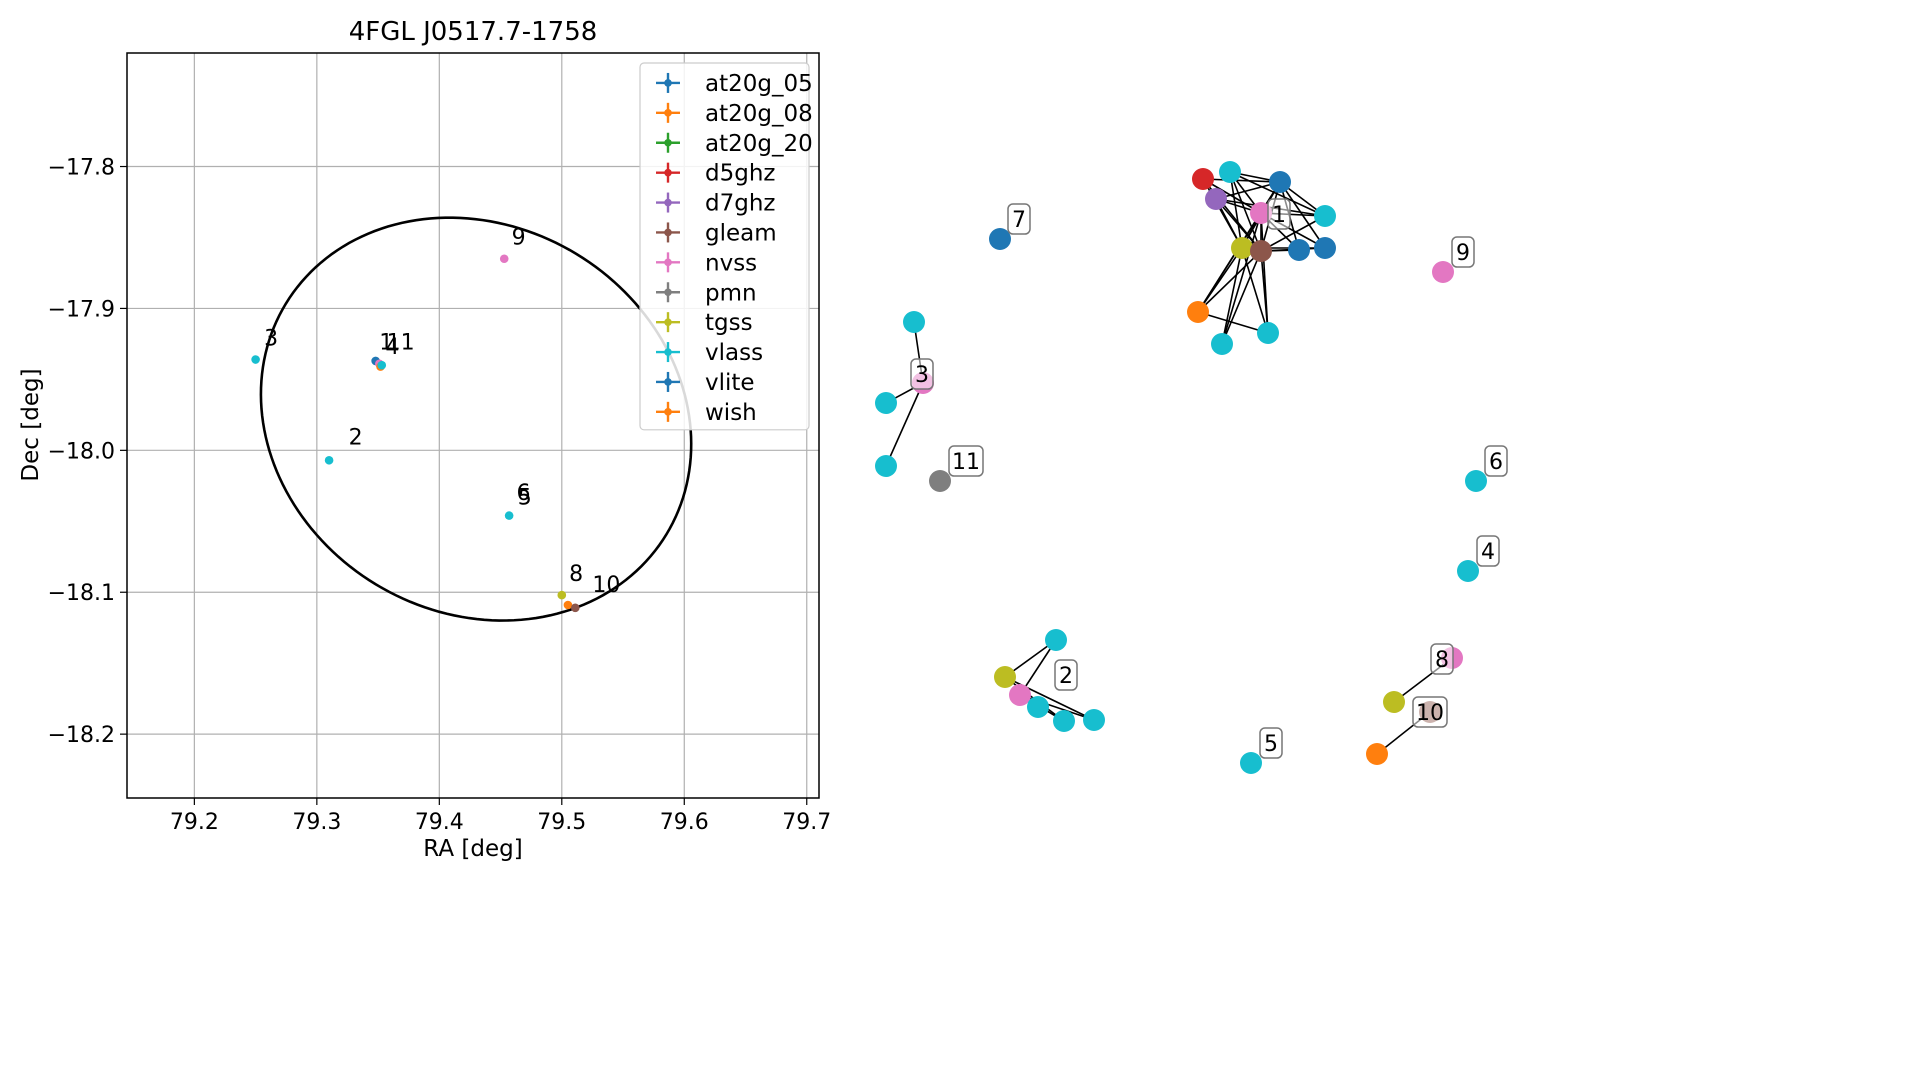  Describe the element at coordinates (194, 822) in the screenshot. I see `x-tick-label: 79.2` at that location.